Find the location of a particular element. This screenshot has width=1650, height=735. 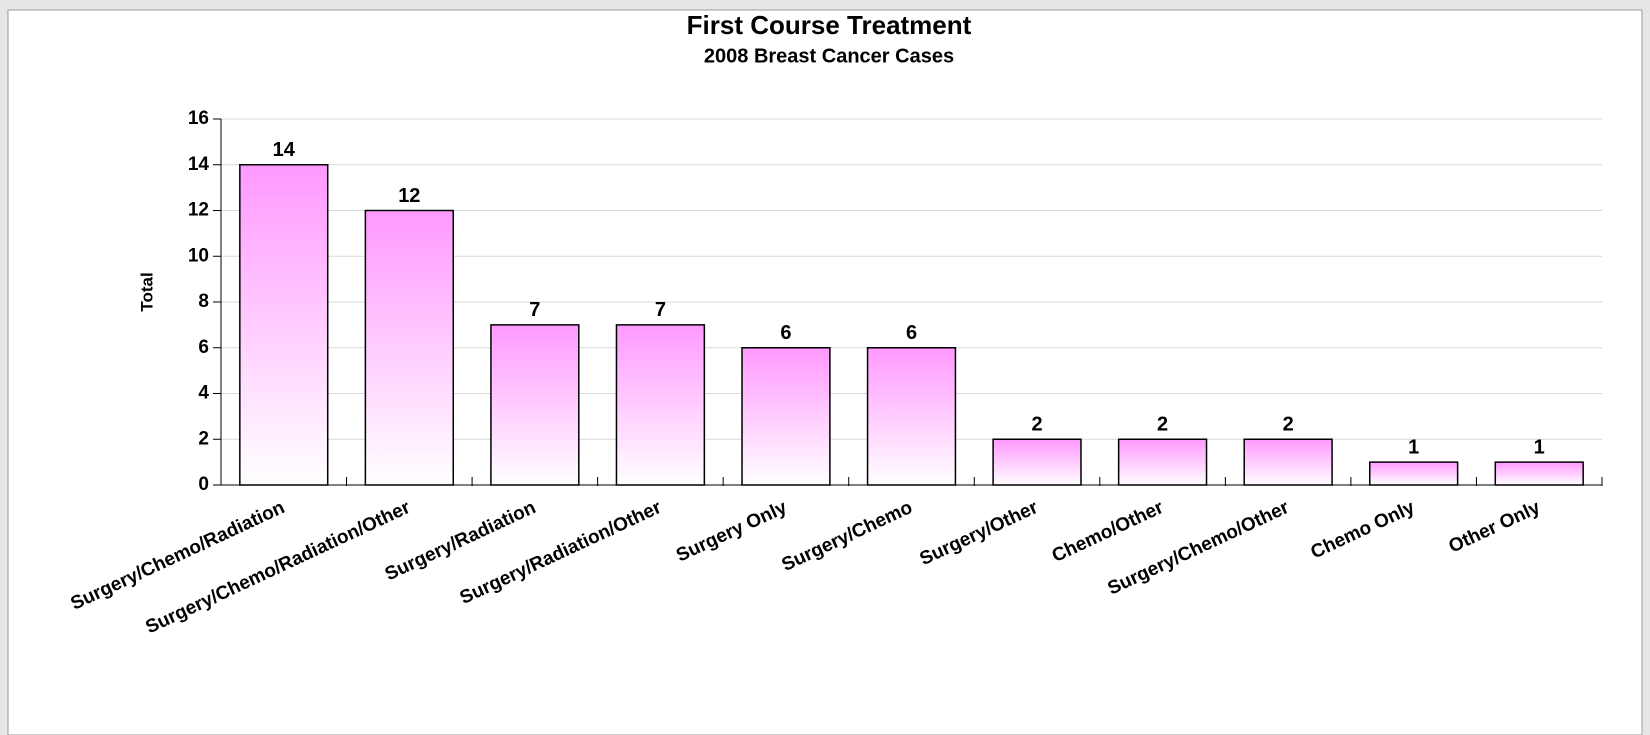

y-tick-label: 16 is located at coordinates (198, 118).